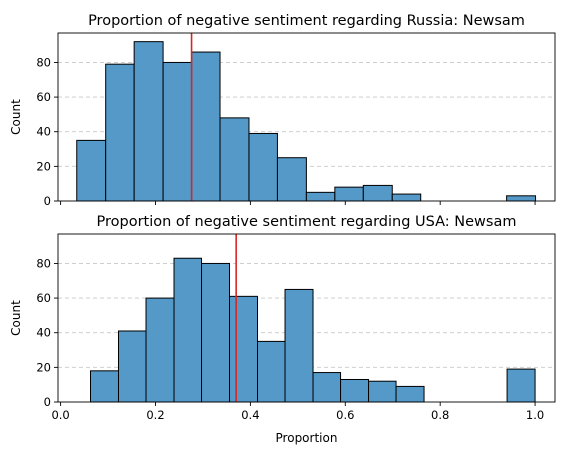  What do you see at coordinates (345, 415) in the screenshot?
I see `x-tick-label: 0.6` at bounding box center [345, 415].